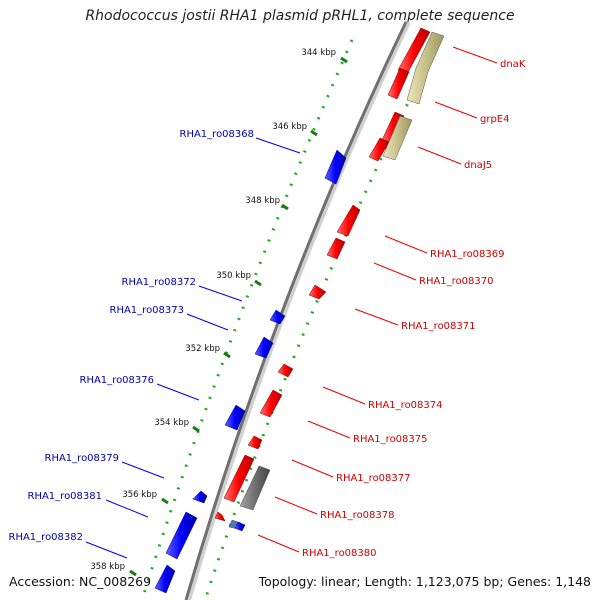 The height and width of the screenshot is (600, 600). What do you see at coordinates (107, 567) in the screenshot?
I see `tick-label-358: 358 kbp` at bounding box center [107, 567].